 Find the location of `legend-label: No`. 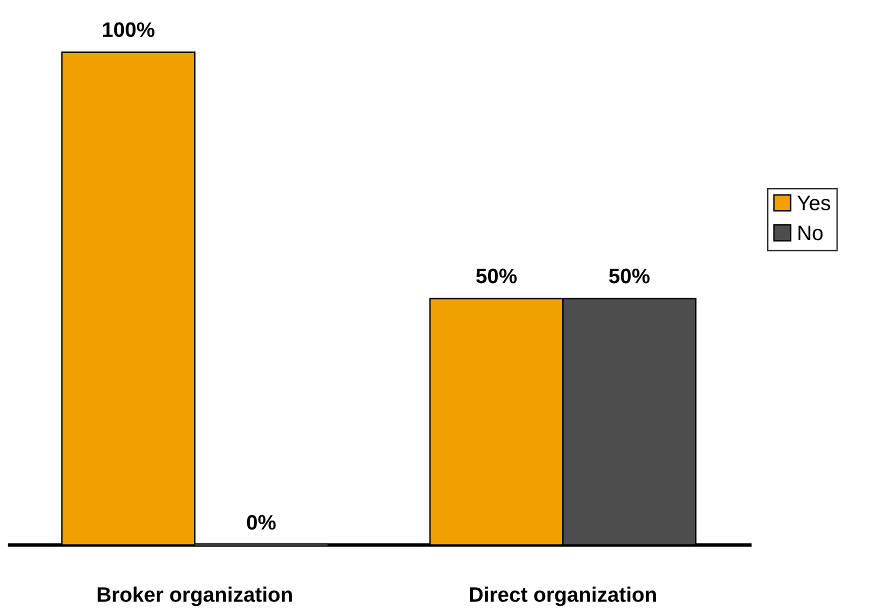

legend-label: No is located at coordinates (810, 233).